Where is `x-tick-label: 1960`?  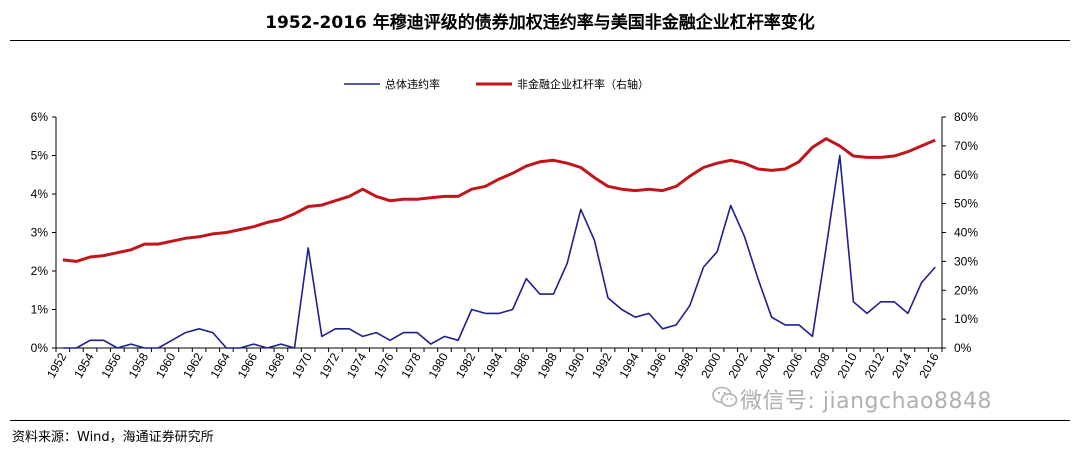
x-tick-label: 1960 is located at coordinates (166, 365).